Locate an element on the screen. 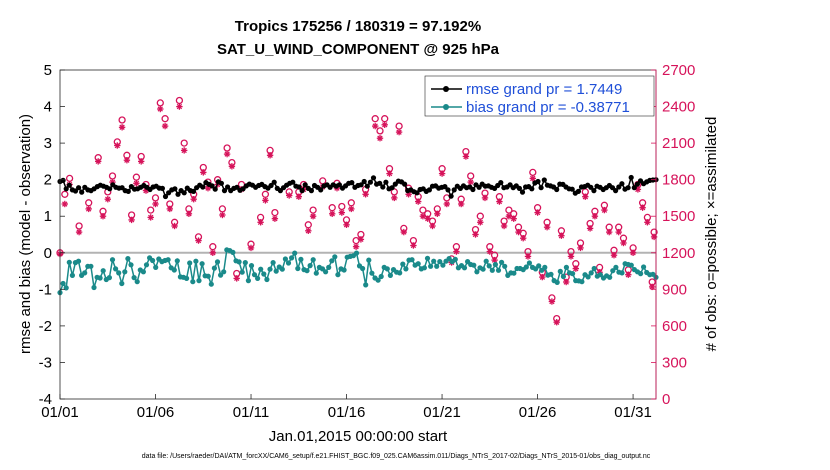  y2-tick-label: 1200 is located at coordinates (678, 253).